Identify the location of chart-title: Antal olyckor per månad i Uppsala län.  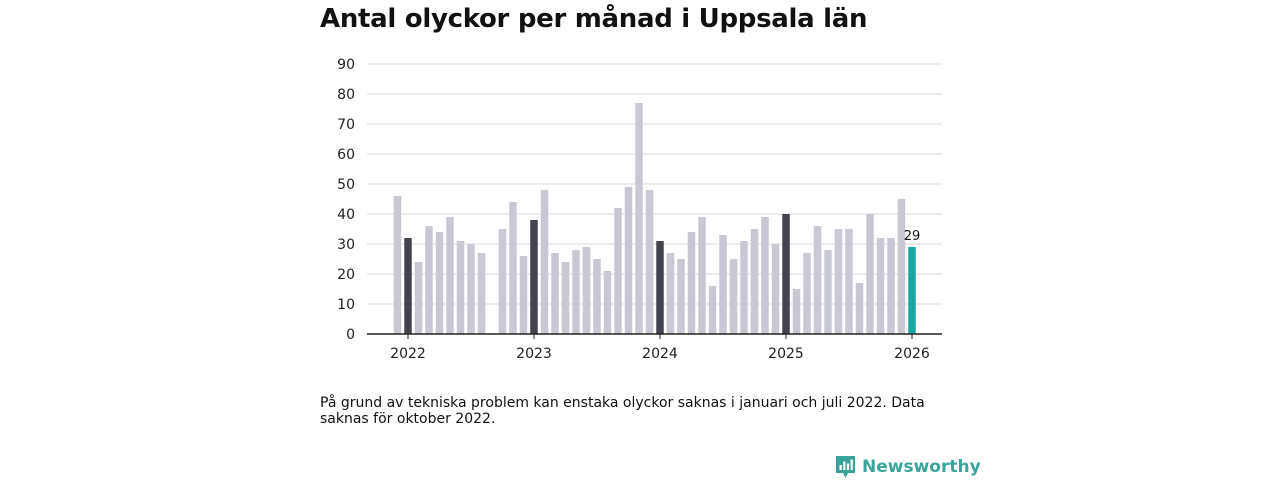
(594, 19).